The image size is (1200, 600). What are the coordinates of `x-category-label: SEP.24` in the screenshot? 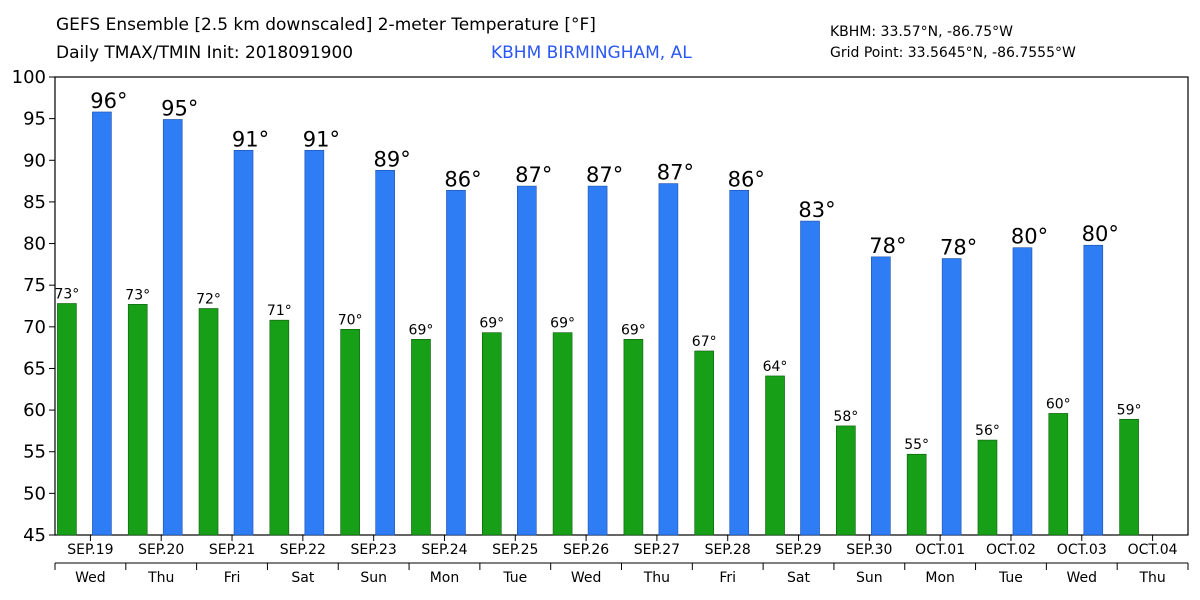 It's located at (444, 550).